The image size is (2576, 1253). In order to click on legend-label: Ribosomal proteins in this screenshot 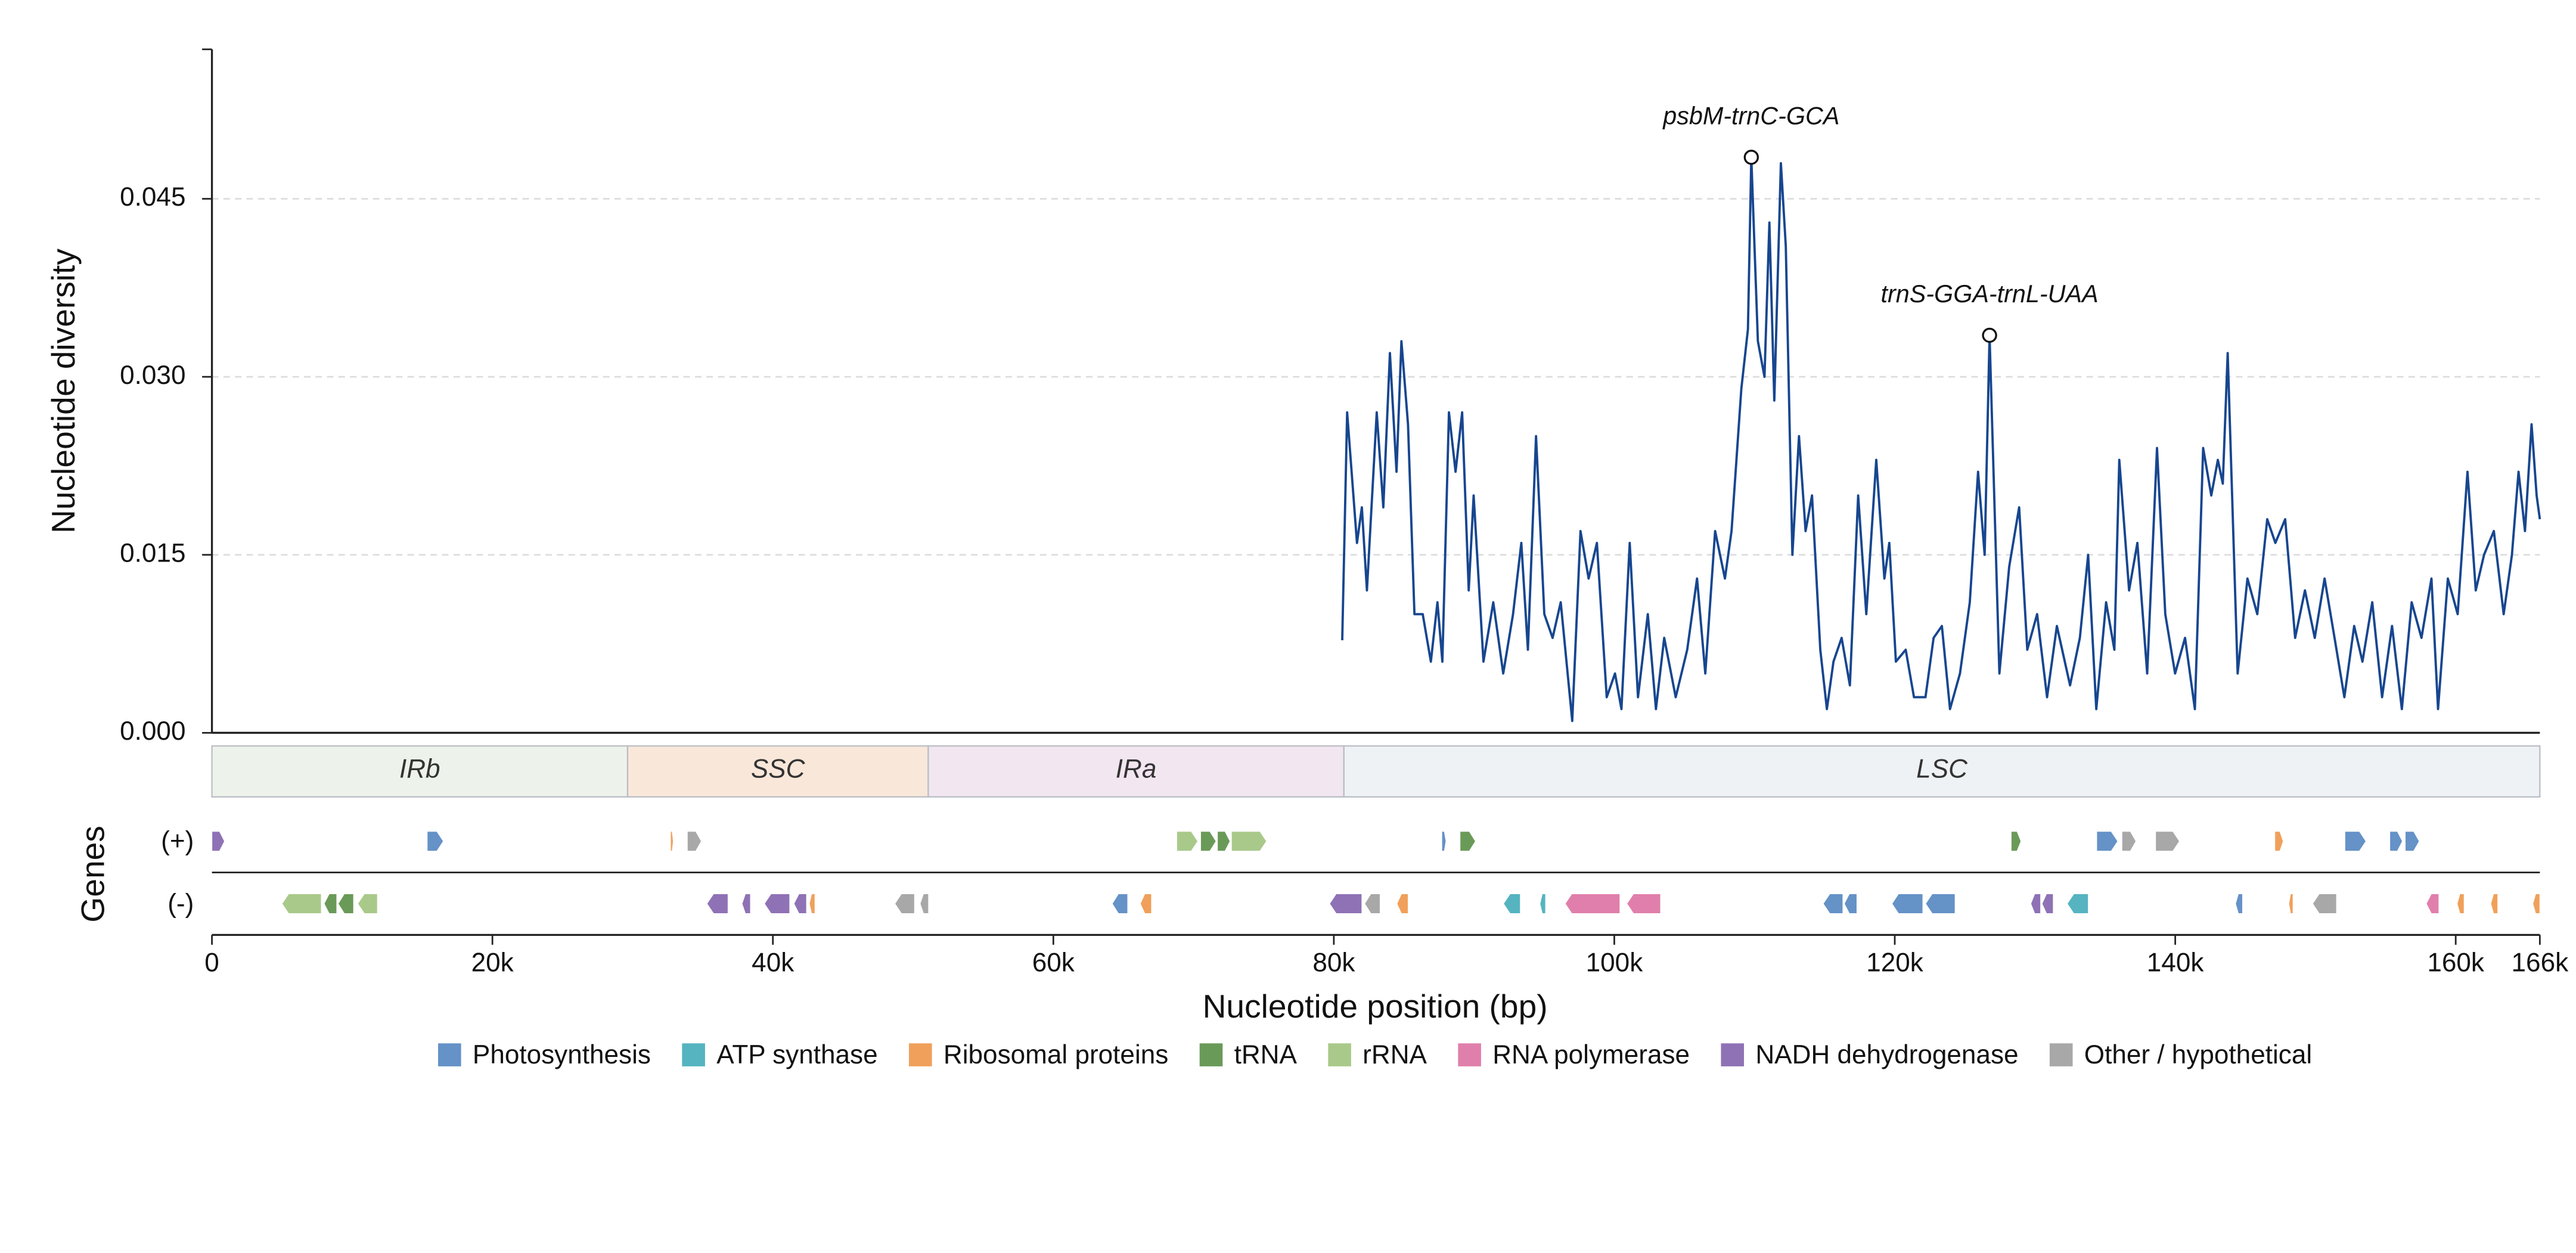, I will do `click(1056, 1054)`.